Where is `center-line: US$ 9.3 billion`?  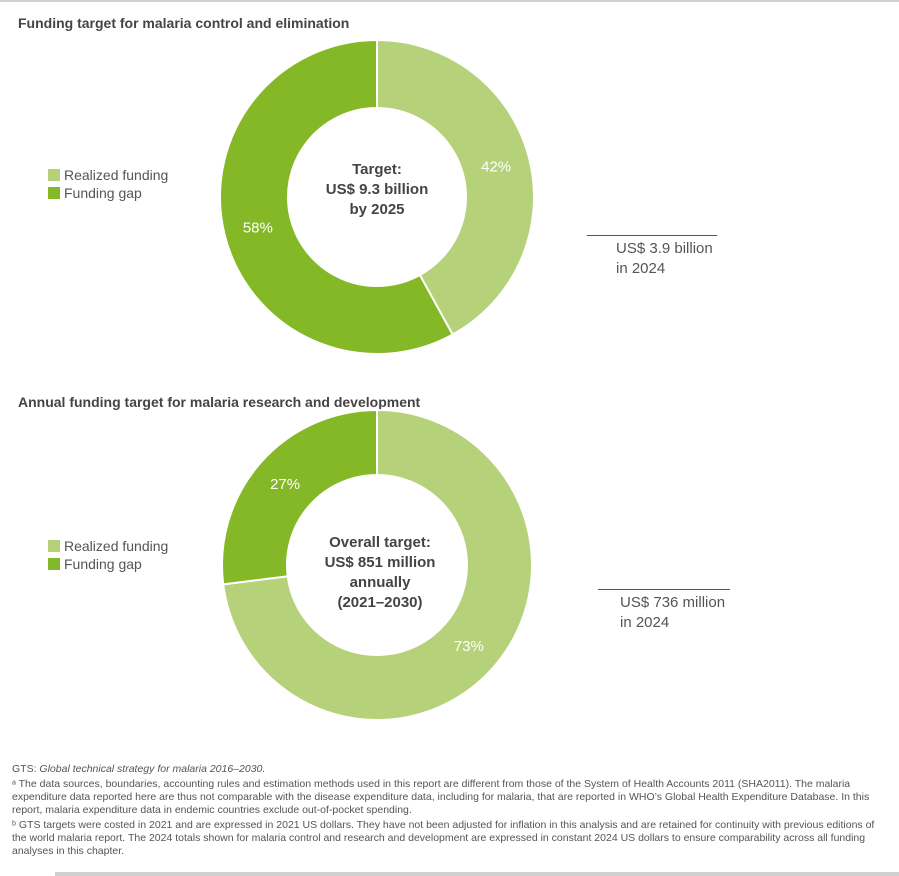
center-line: US$ 9.3 billion is located at coordinates (377, 189).